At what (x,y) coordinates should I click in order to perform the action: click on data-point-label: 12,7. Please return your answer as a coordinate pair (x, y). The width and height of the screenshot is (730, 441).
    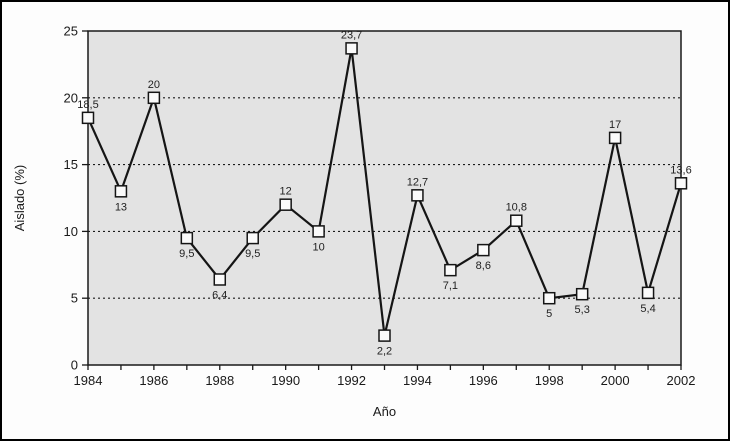
    Looking at the image, I should click on (417, 182).